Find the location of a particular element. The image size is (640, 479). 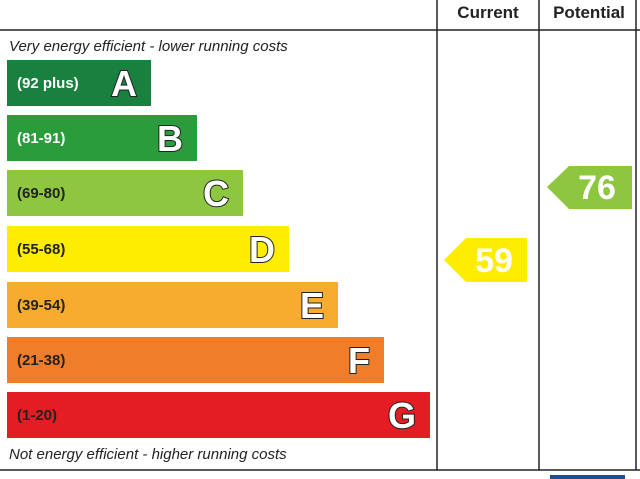

band-letter: D is located at coordinates (262, 249).